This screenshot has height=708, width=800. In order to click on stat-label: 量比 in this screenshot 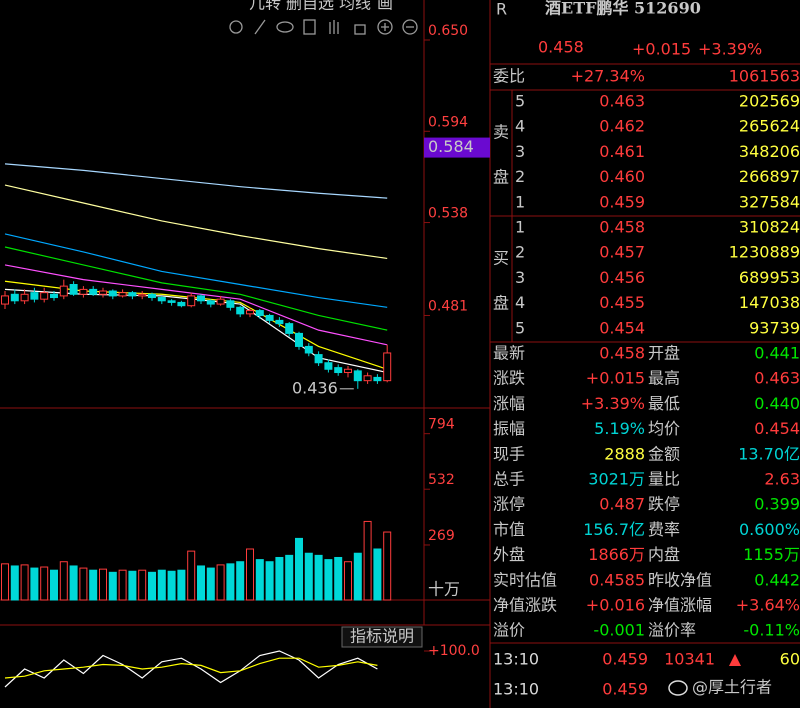, I will do `click(664, 479)`.